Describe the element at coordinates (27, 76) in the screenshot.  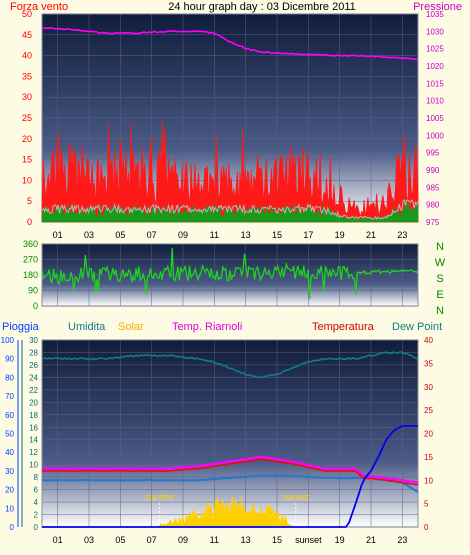
I see `left-axis-tick: 35` at that location.